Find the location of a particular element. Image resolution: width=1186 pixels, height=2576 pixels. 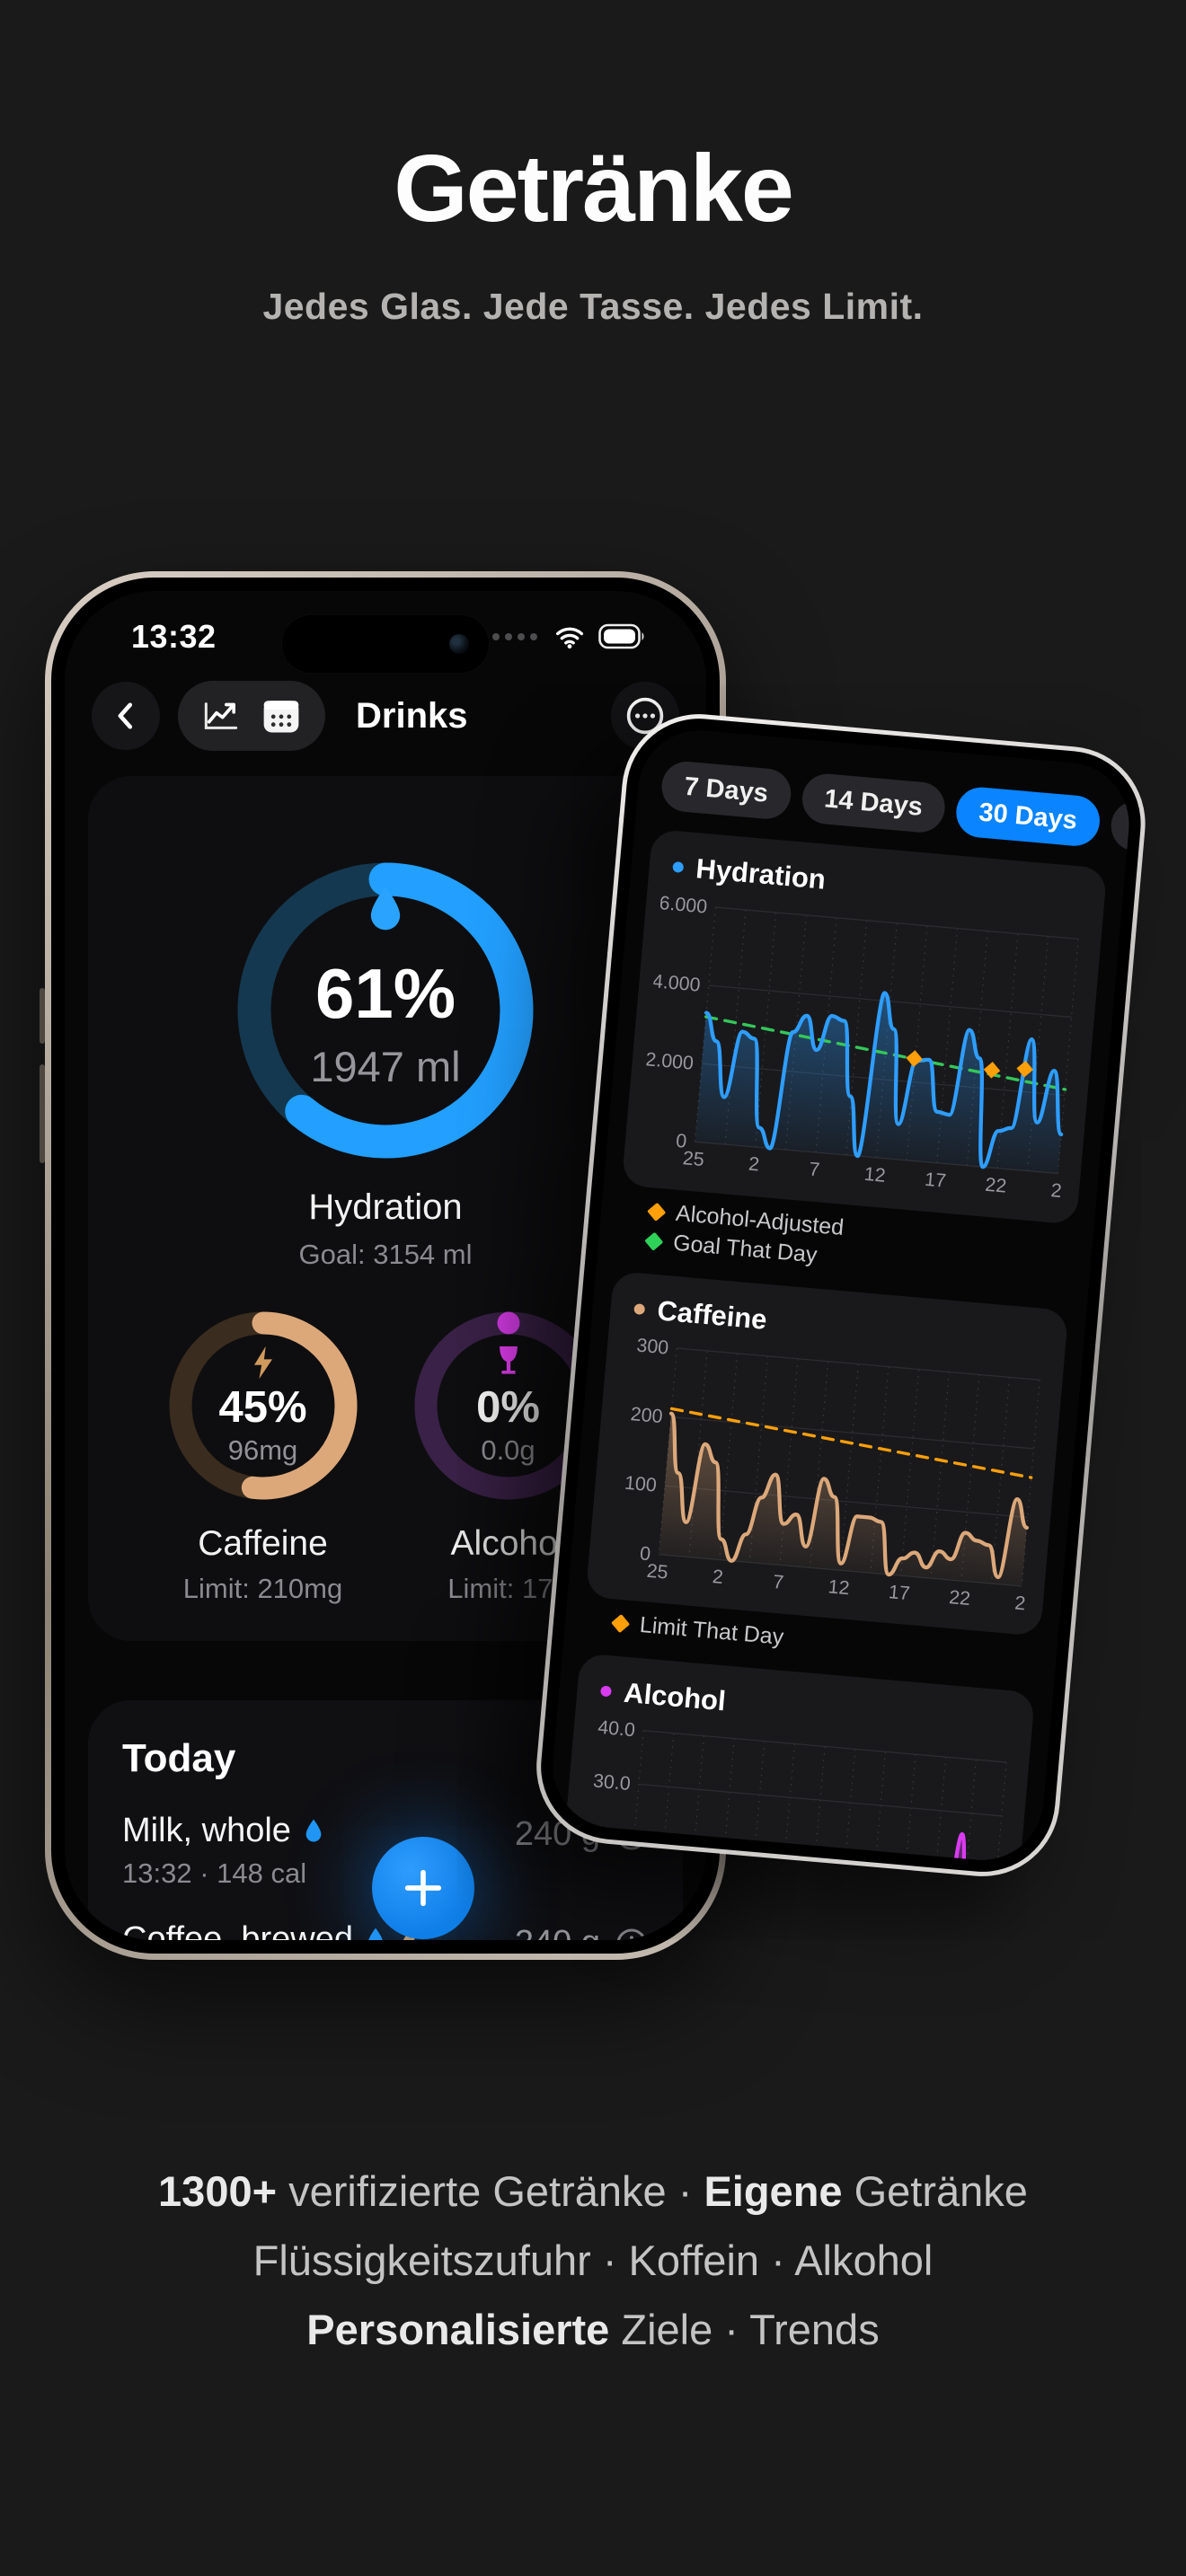

alcohol-percent: 0% is located at coordinates (508, 1407).